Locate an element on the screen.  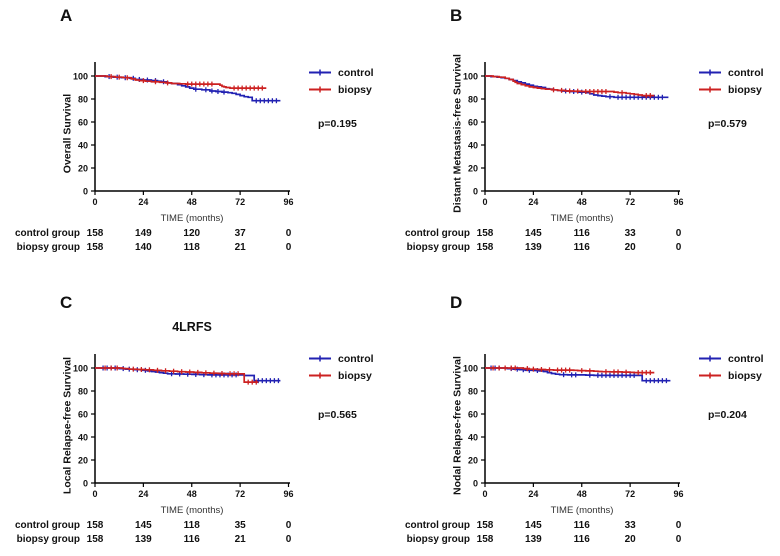
at-risk-value: 149 is located at coordinates (143, 233).